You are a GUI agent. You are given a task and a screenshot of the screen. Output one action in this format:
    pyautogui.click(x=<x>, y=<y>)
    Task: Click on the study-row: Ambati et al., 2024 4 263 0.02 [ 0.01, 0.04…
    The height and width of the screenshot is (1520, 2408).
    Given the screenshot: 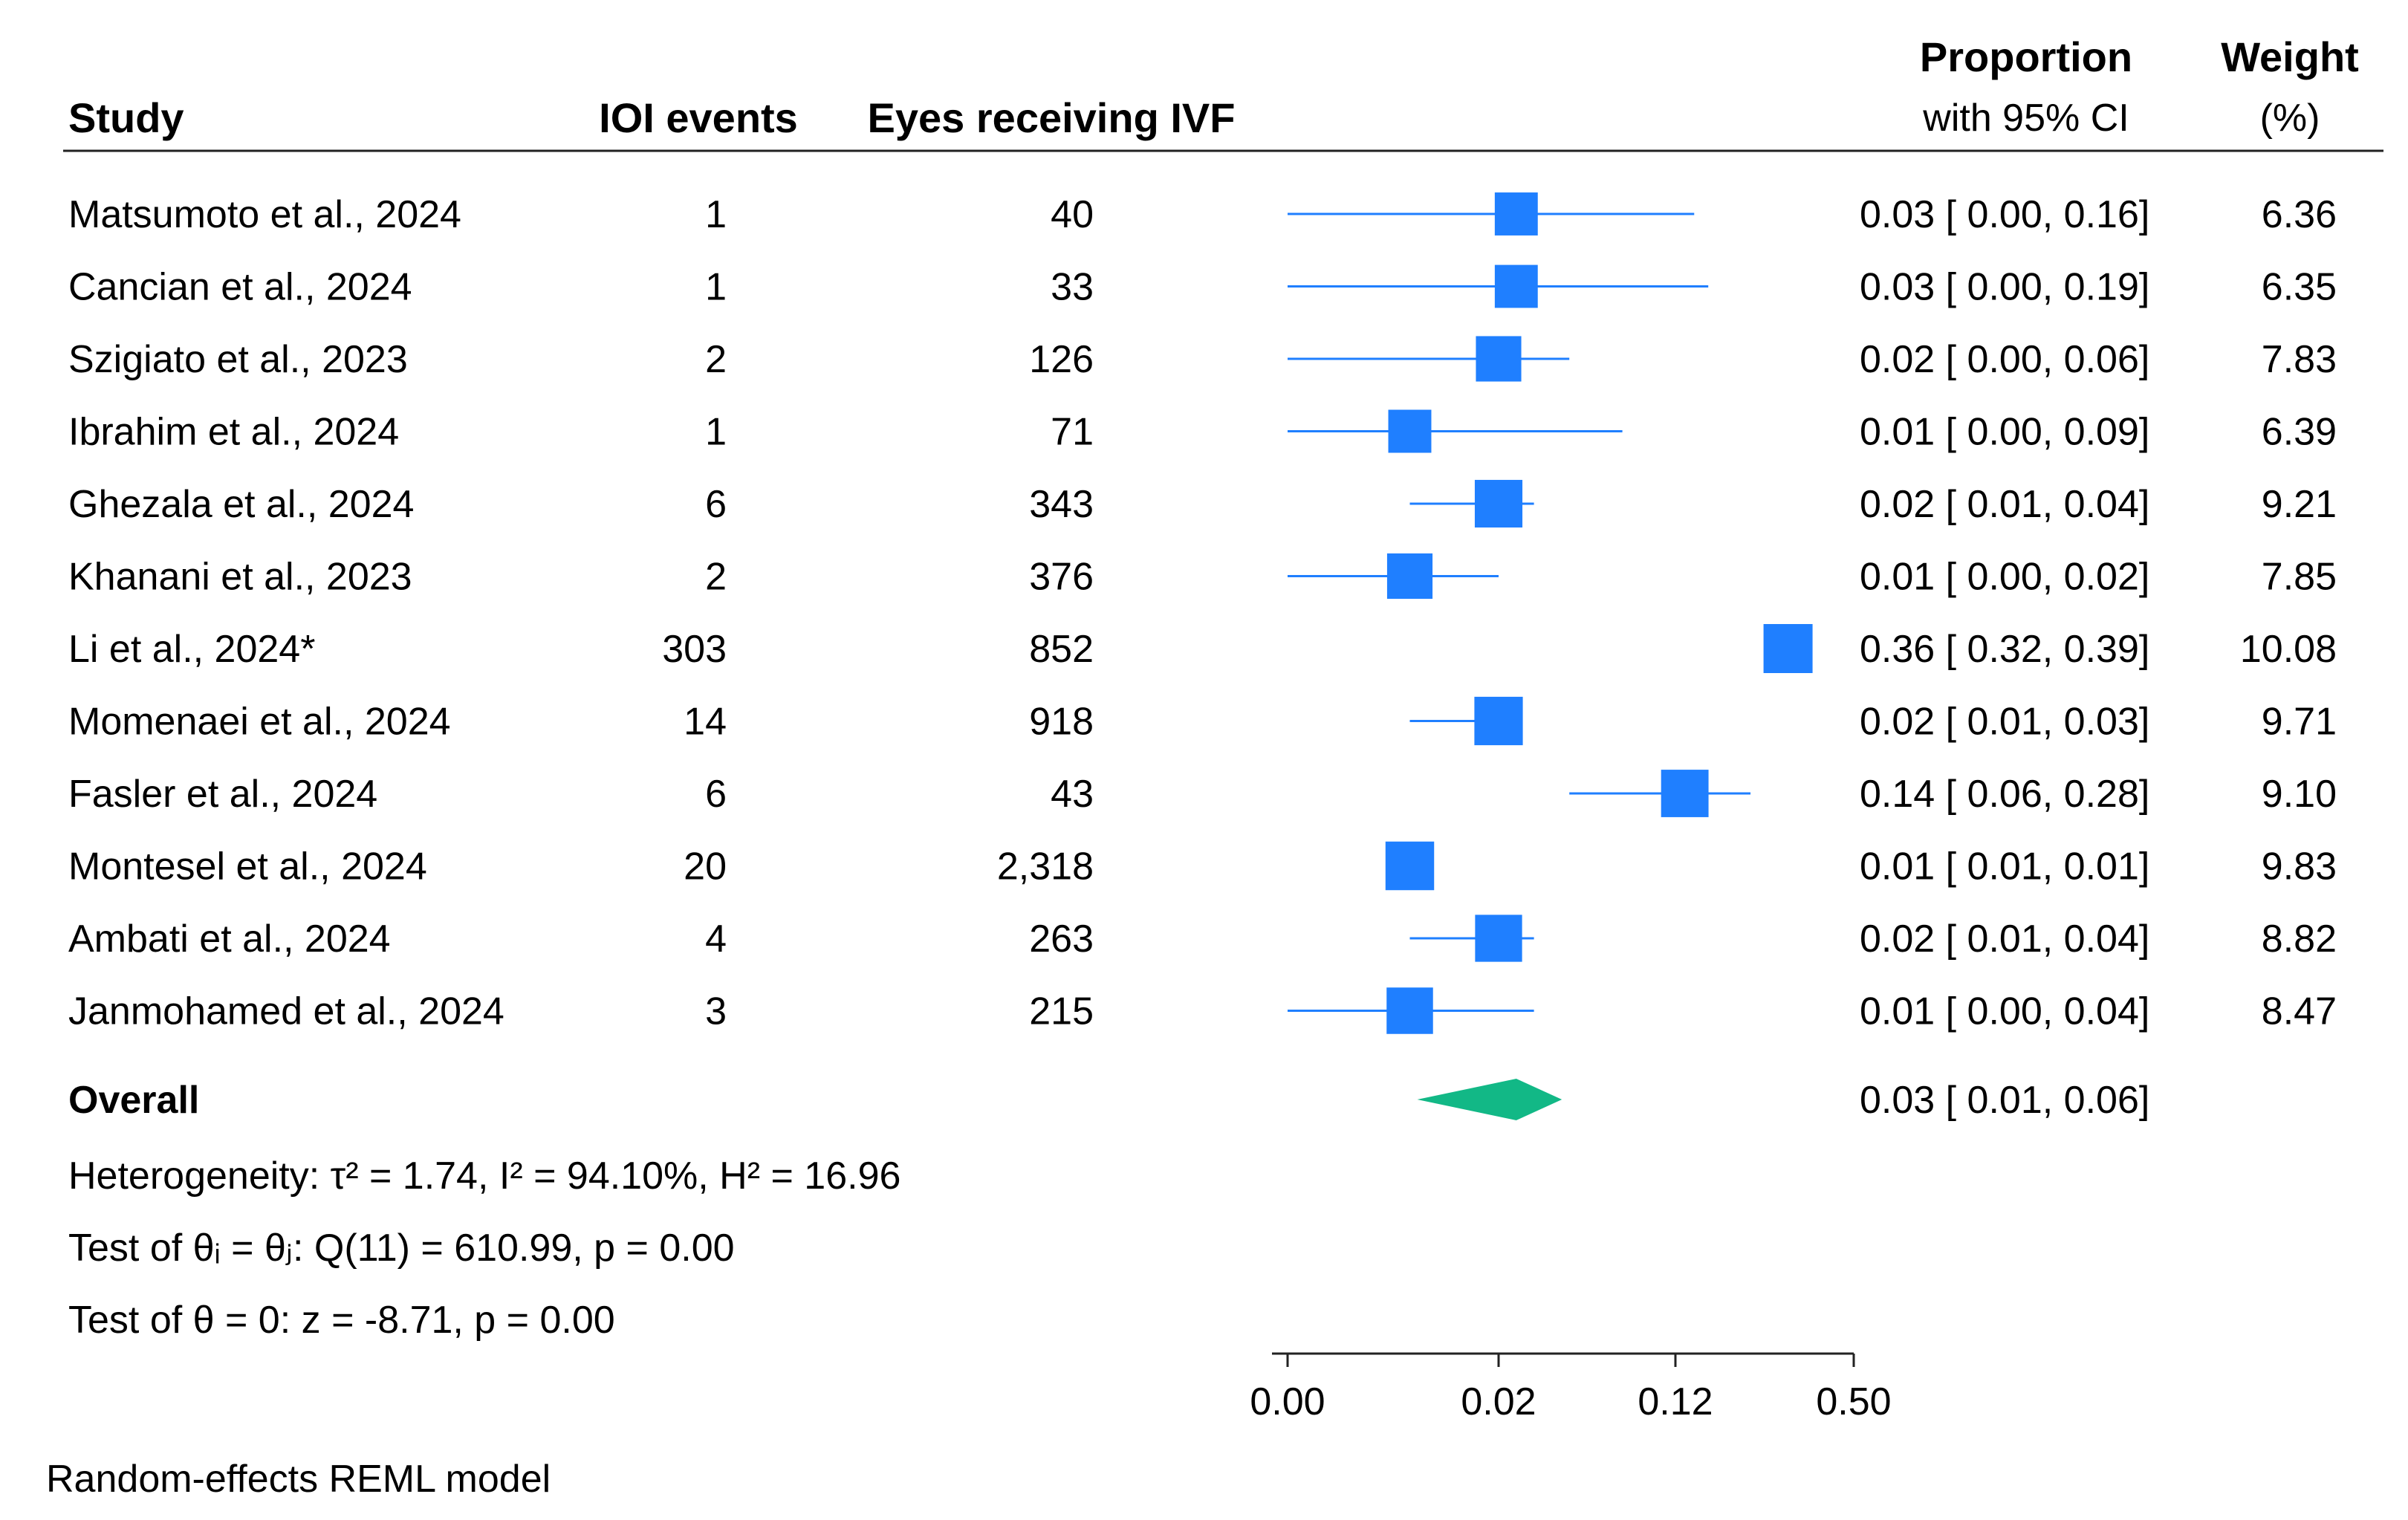 What is the action you would take?
    pyautogui.click(x=1202, y=938)
    